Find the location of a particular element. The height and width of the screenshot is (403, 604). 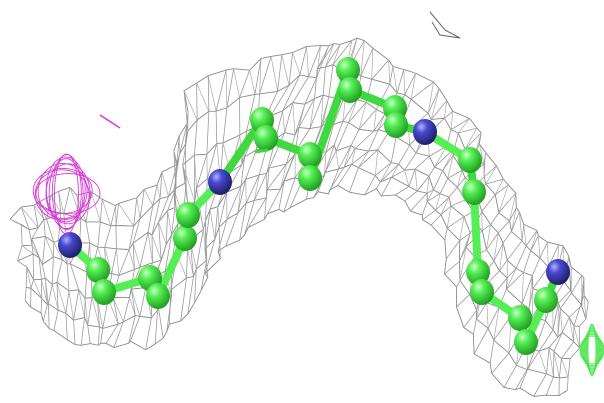

magenta-fragment is located at coordinates (110, 121).